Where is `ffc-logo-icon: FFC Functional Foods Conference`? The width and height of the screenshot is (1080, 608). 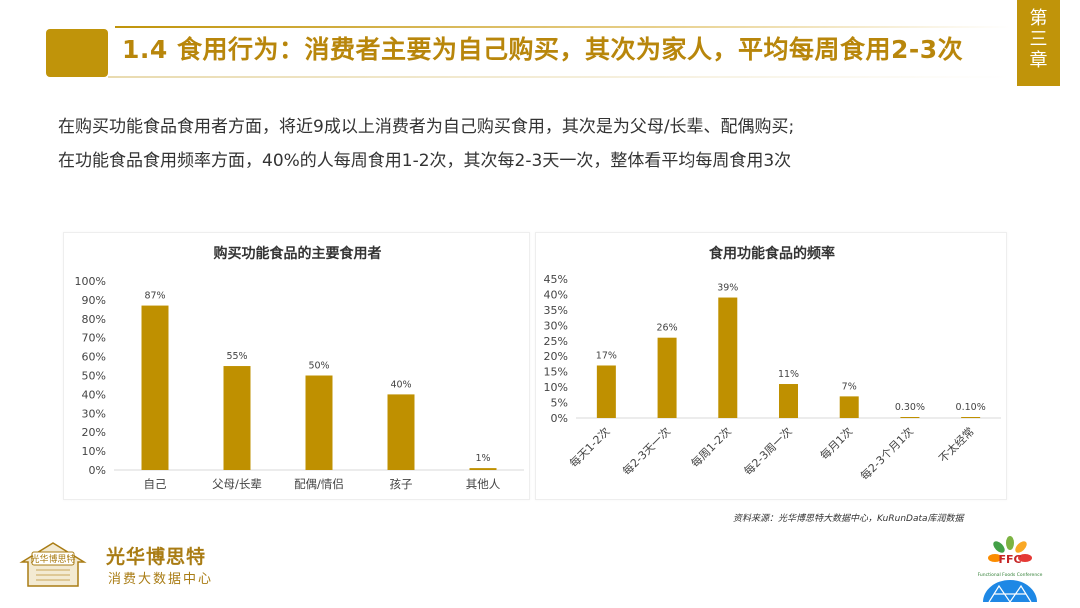
ffc-logo-icon: FFC Functional Foods Conference is located at coordinates (1010, 570).